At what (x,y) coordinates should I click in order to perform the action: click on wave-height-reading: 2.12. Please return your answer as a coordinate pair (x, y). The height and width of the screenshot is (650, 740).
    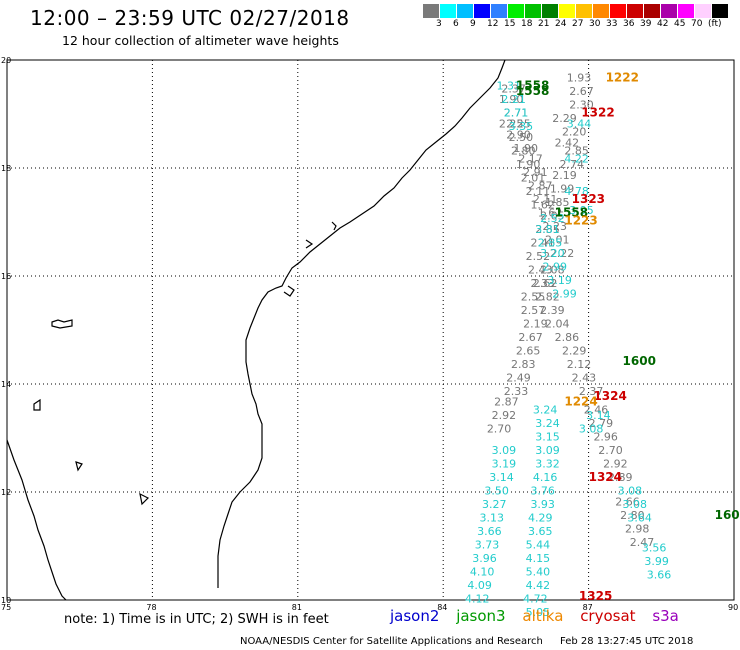
    Looking at the image, I should click on (579, 364).